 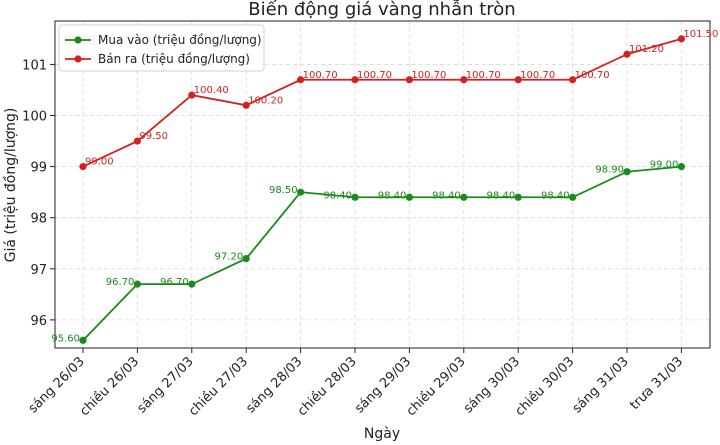 What do you see at coordinates (283, 190) in the screenshot?
I see `data-label: 98.50` at bounding box center [283, 190].